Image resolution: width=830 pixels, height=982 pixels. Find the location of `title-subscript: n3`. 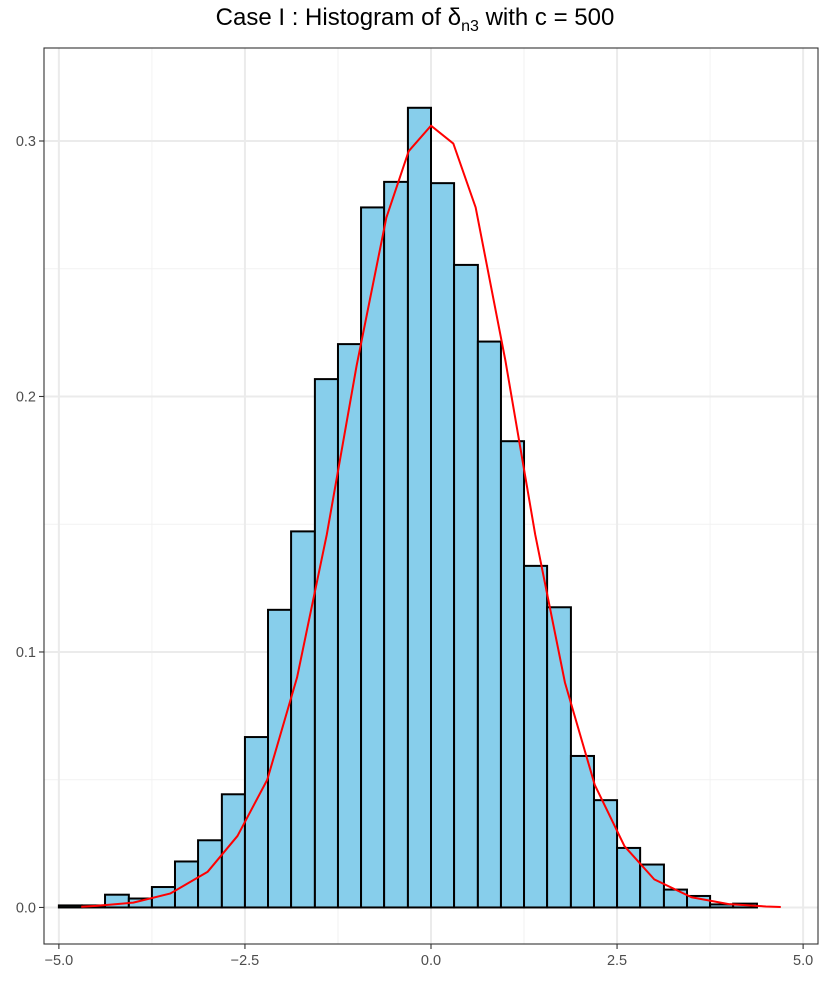

title-subscript: n3 is located at coordinates (470, 26).